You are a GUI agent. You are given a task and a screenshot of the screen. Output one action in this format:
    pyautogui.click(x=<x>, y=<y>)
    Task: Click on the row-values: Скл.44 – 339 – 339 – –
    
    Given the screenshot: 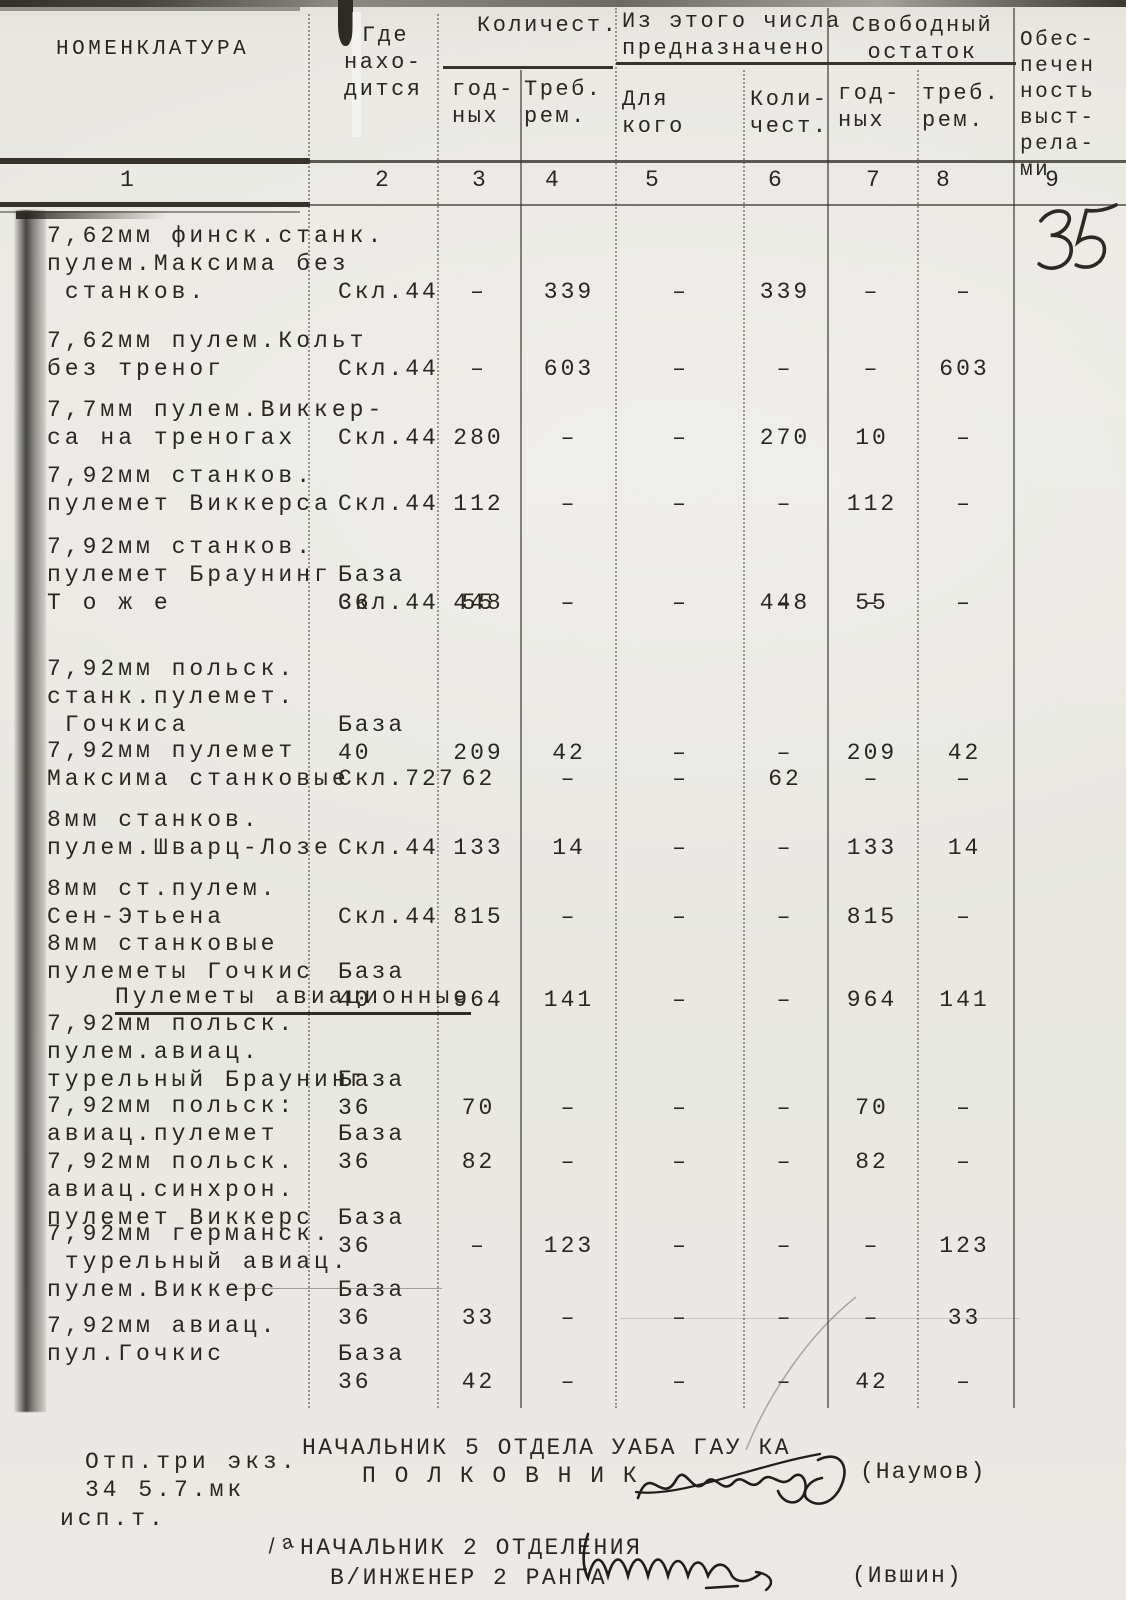 What is the action you would take?
    pyautogui.click(x=717, y=292)
    